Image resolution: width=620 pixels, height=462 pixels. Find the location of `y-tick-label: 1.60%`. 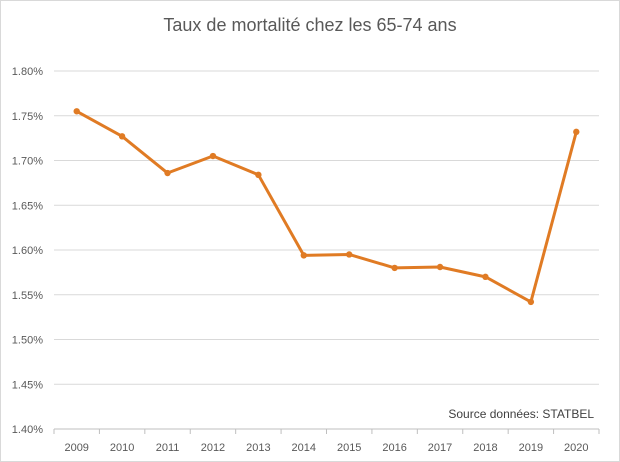

y-tick-label: 1.60% is located at coordinates (27, 251).